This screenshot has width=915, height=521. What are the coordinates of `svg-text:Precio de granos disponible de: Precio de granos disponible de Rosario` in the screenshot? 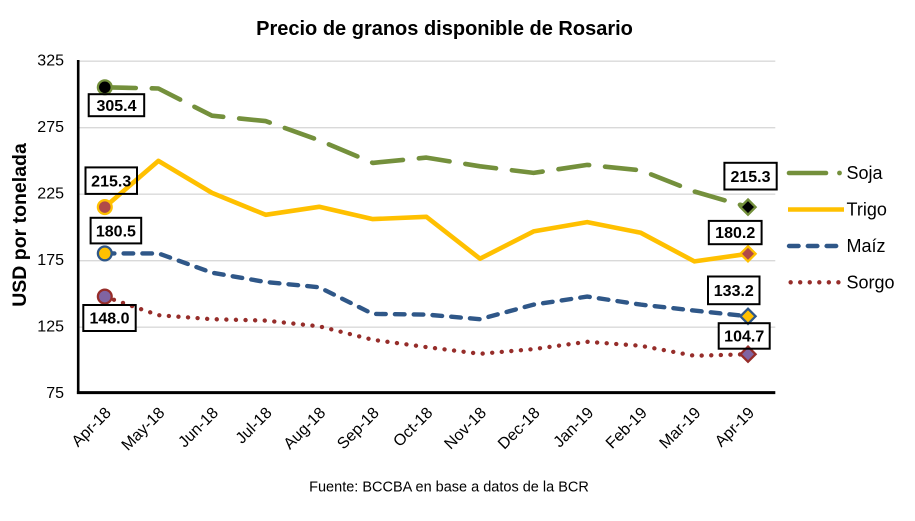 It's located at (444, 29).